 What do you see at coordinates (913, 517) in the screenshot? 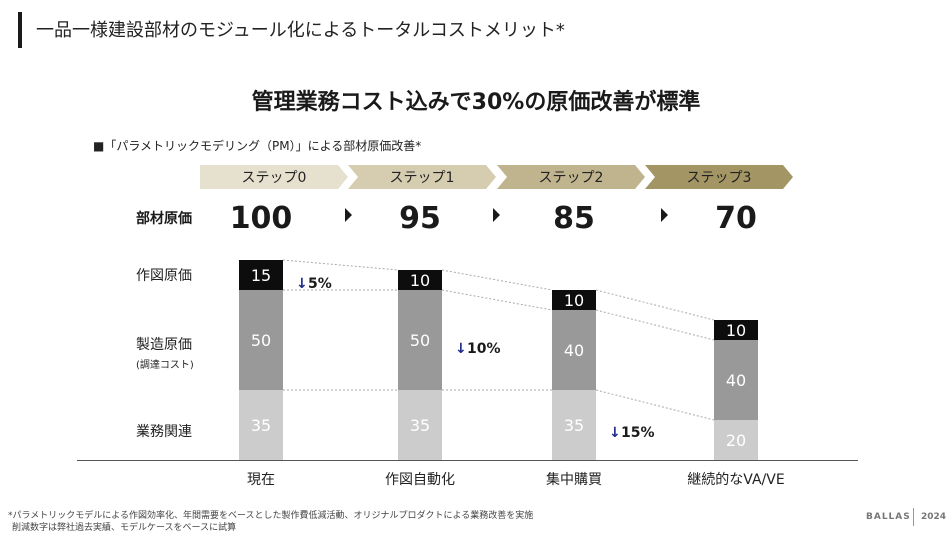
I see `brand-divider` at bounding box center [913, 517].